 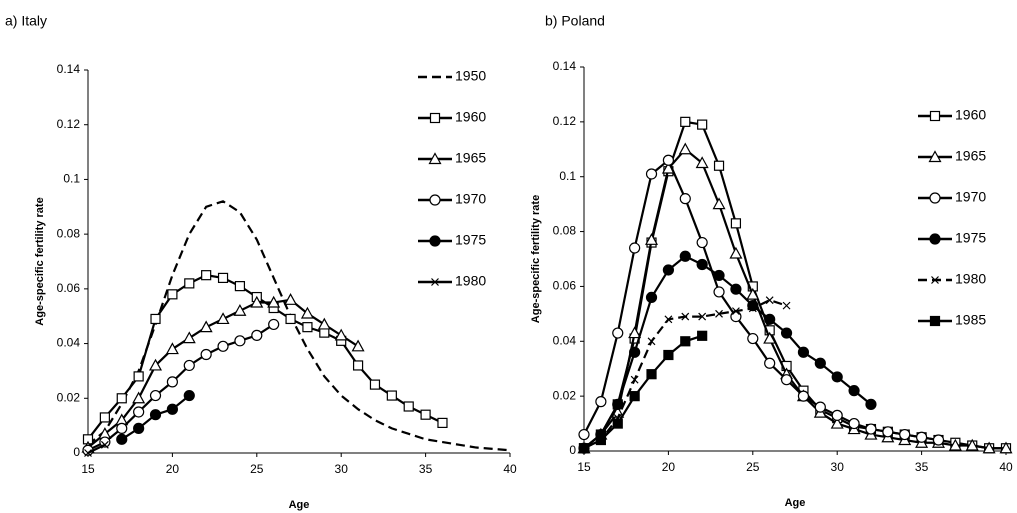 What do you see at coordinates (565, 231) in the screenshot?
I see `y-tick-label: 0.08` at bounding box center [565, 231].